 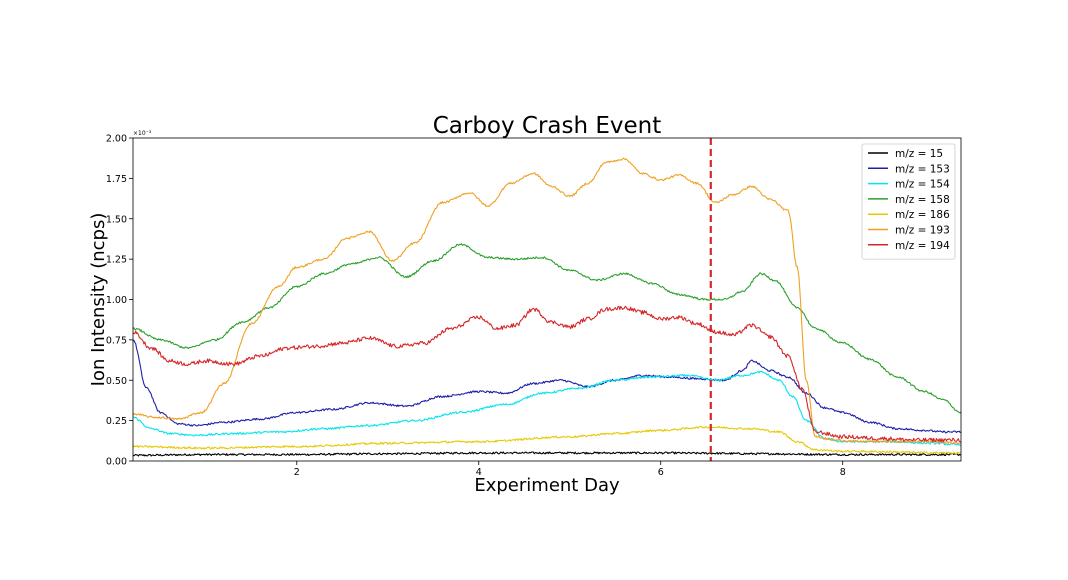 I want to click on y-tick-label: 0.25, so click(x=116, y=421).